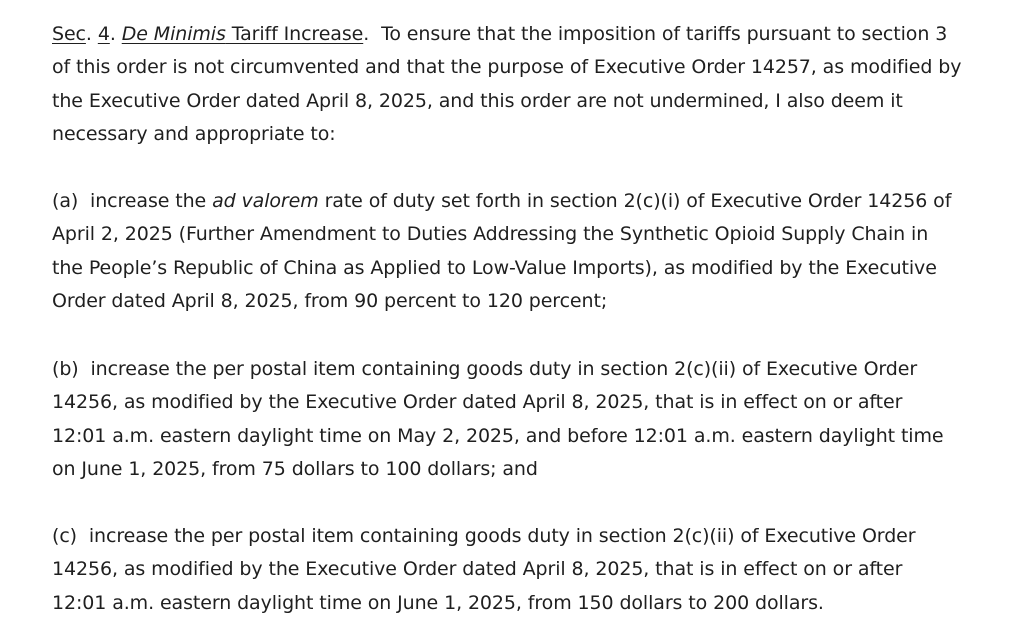 The height and width of the screenshot is (632, 1010). I want to click on item-a-prefix: (a) increase the, so click(132, 201).